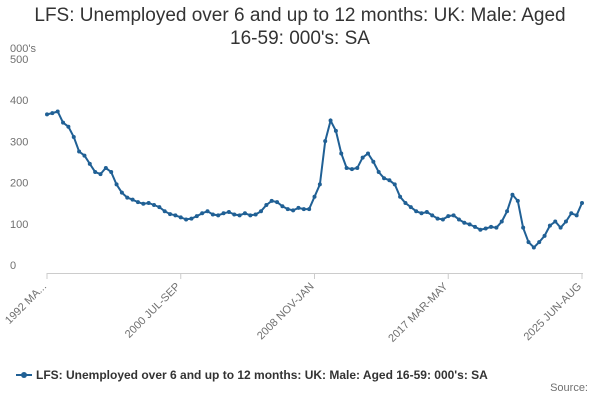 The width and height of the screenshot is (600, 405). What do you see at coordinates (19, 60) in the screenshot?
I see `y-tick-label: 500` at bounding box center [19, 60].